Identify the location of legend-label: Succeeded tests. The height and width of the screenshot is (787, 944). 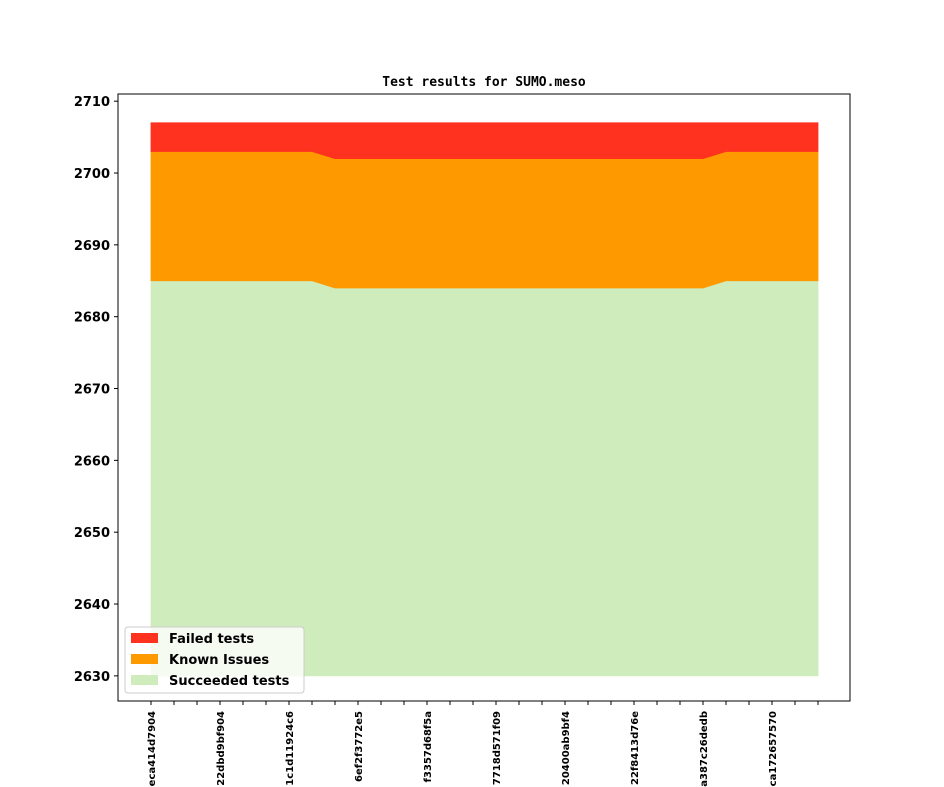
(229, 681).